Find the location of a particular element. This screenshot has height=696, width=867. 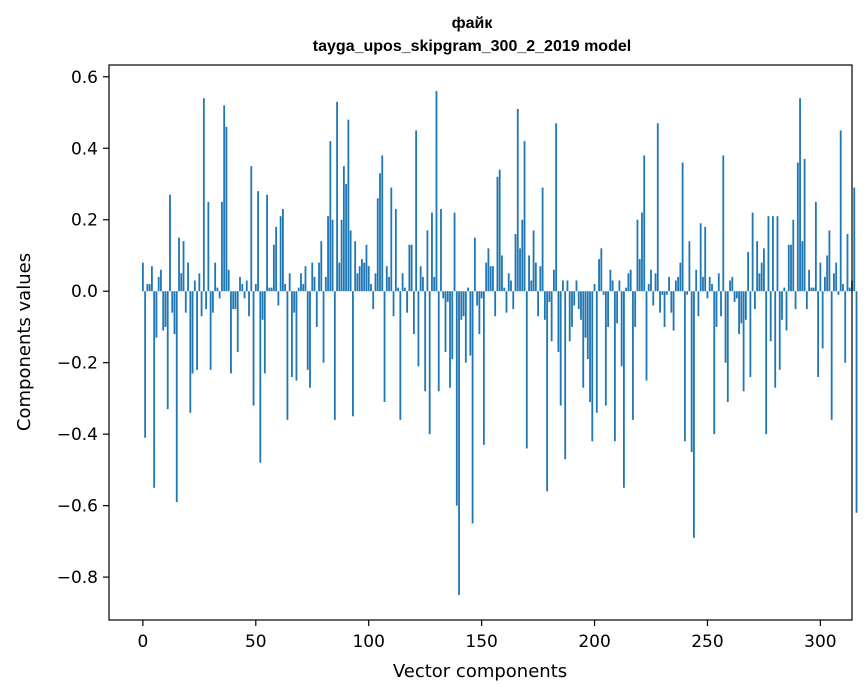

y-tick-label: 0.0 is located at coordinates (84, 292).